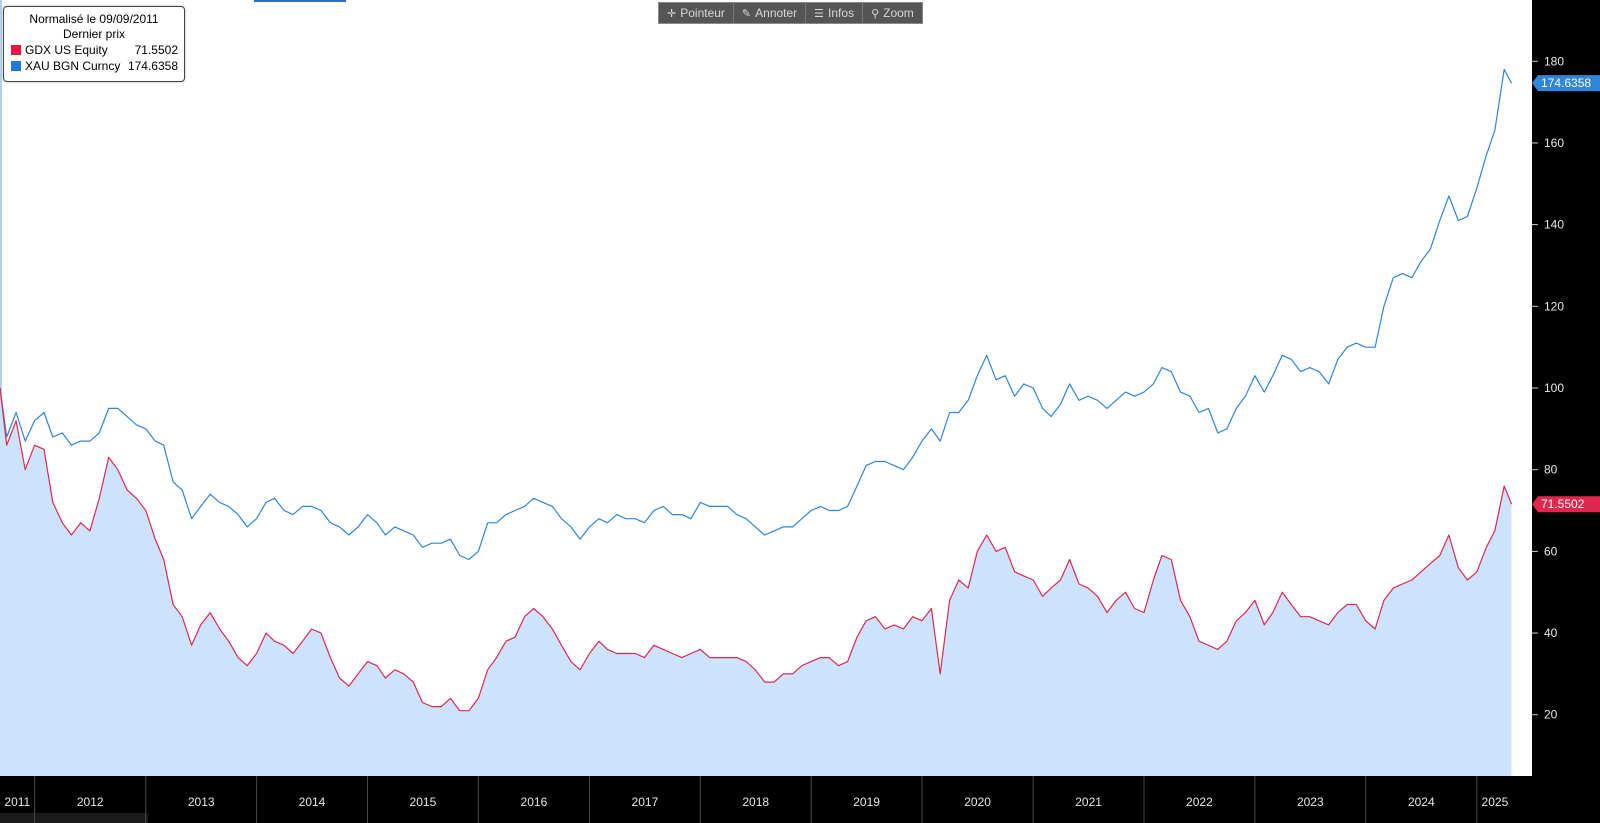 The height and width of the screenshot is (823, 1600). Describe the element at coordinates (835, 13) in the screenshot. I see `info-tool-button: ☰ Infos` at that location.